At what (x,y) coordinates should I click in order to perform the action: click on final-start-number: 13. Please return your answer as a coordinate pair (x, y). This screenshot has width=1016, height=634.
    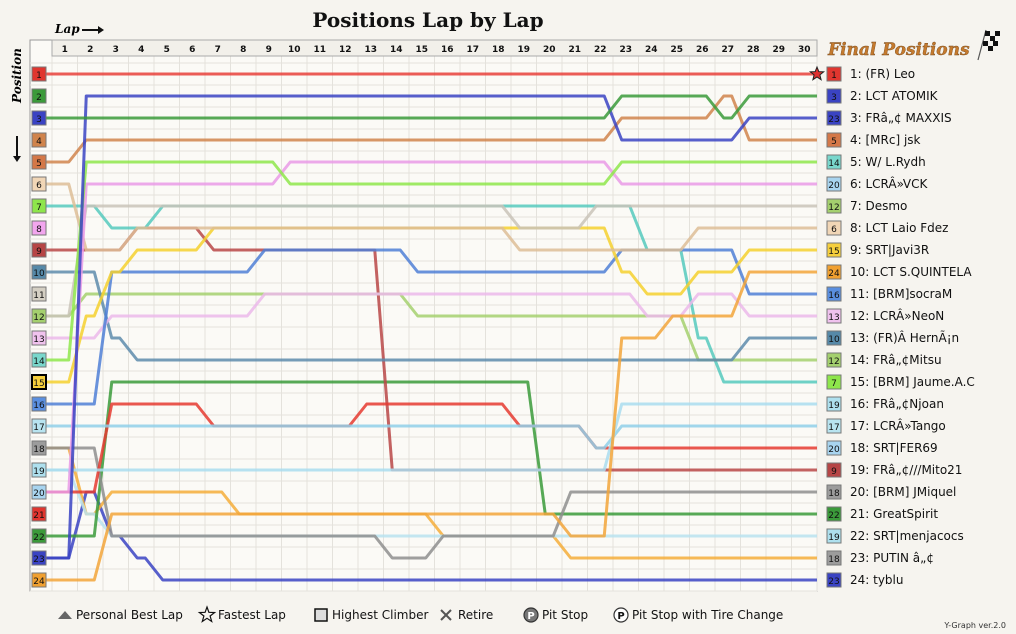
    Looking at the image, I should click on (833, 318).